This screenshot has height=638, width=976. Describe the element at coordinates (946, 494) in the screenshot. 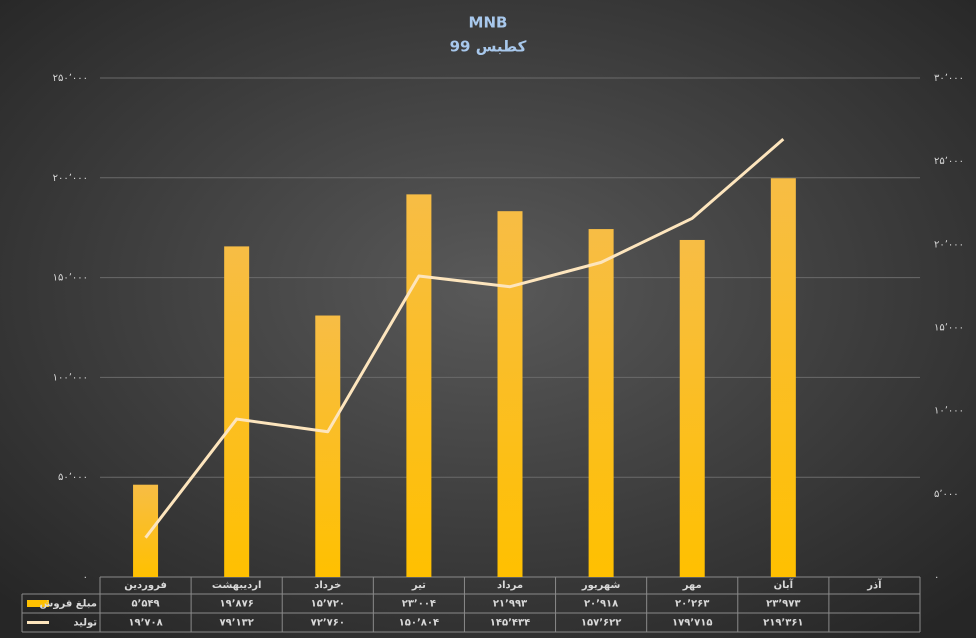

I see `y2-tick-label: ۵٬۰۰۰` at that location.